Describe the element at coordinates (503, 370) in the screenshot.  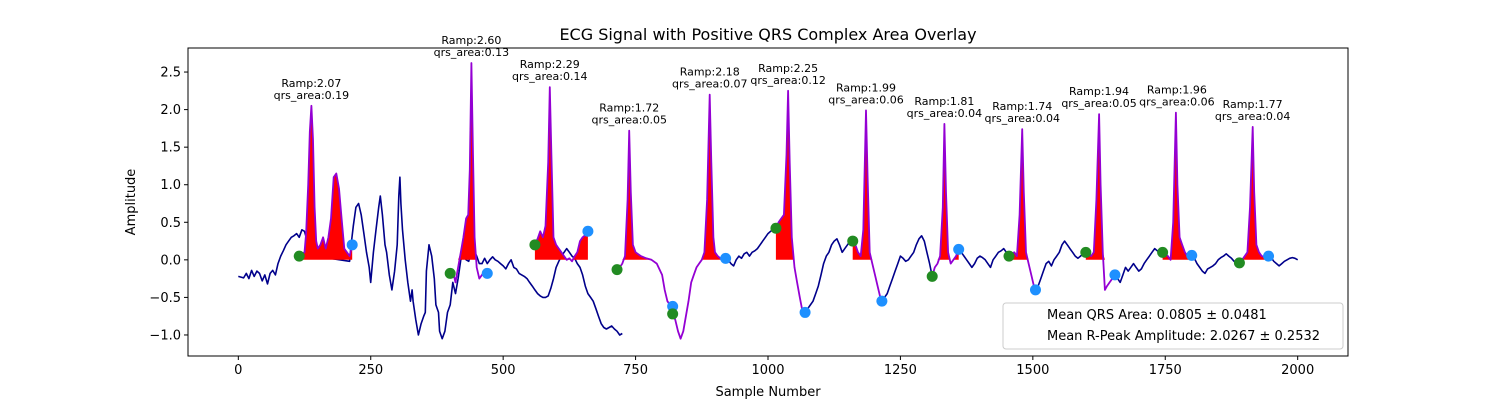
I see `x-tick-label: 500` at that location.